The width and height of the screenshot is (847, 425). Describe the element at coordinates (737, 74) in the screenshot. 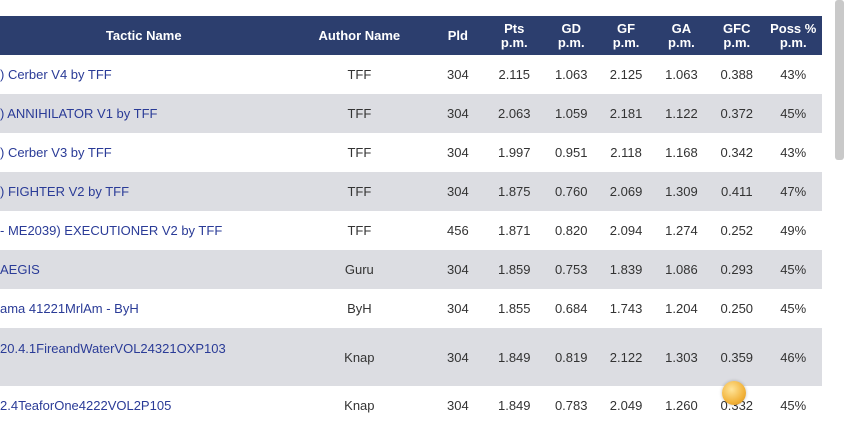

I see `gfc-cell: 0.388` at that location.